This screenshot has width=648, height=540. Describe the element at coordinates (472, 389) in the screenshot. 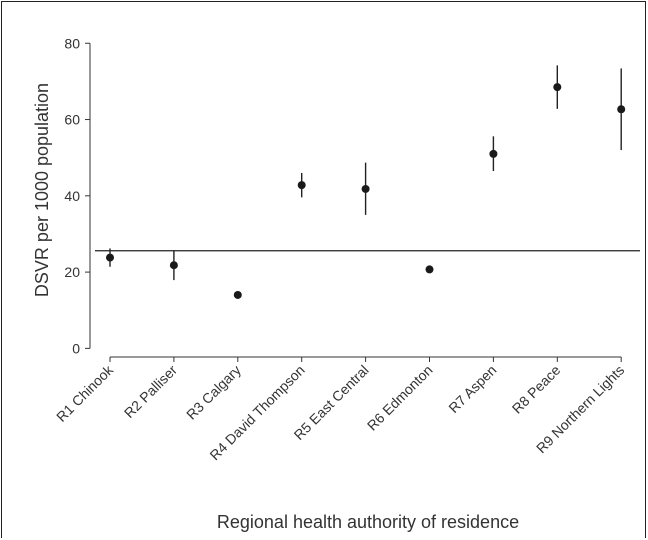

I see `x-tick-label: R7 Aspen` at that location.